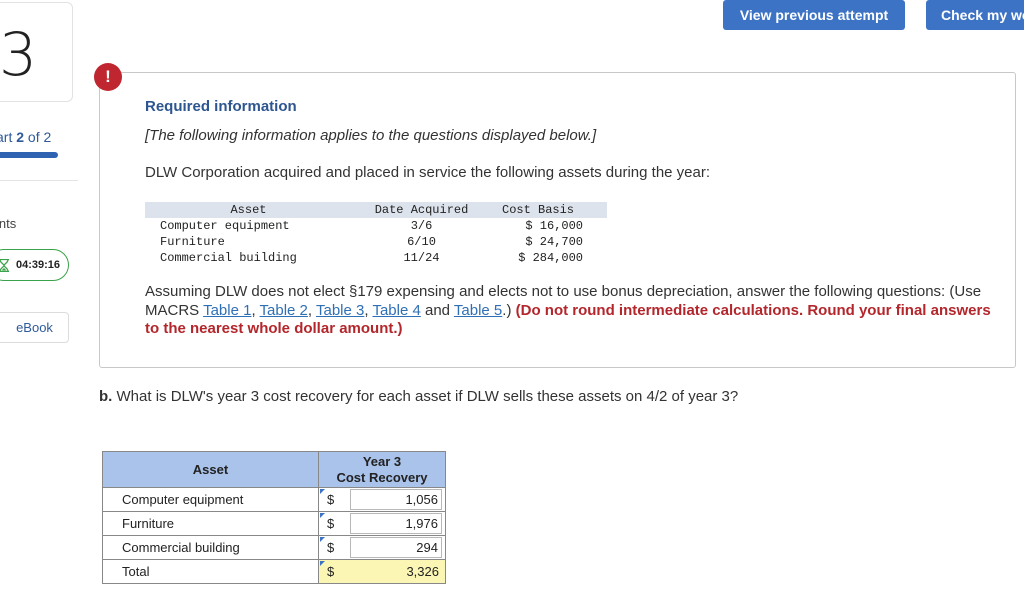 The image size is (1024, 601). What do you see at coordinates (34, 327) in the screenshot?
I see `ebook-button: eBook` at bounding box center [34, 327].